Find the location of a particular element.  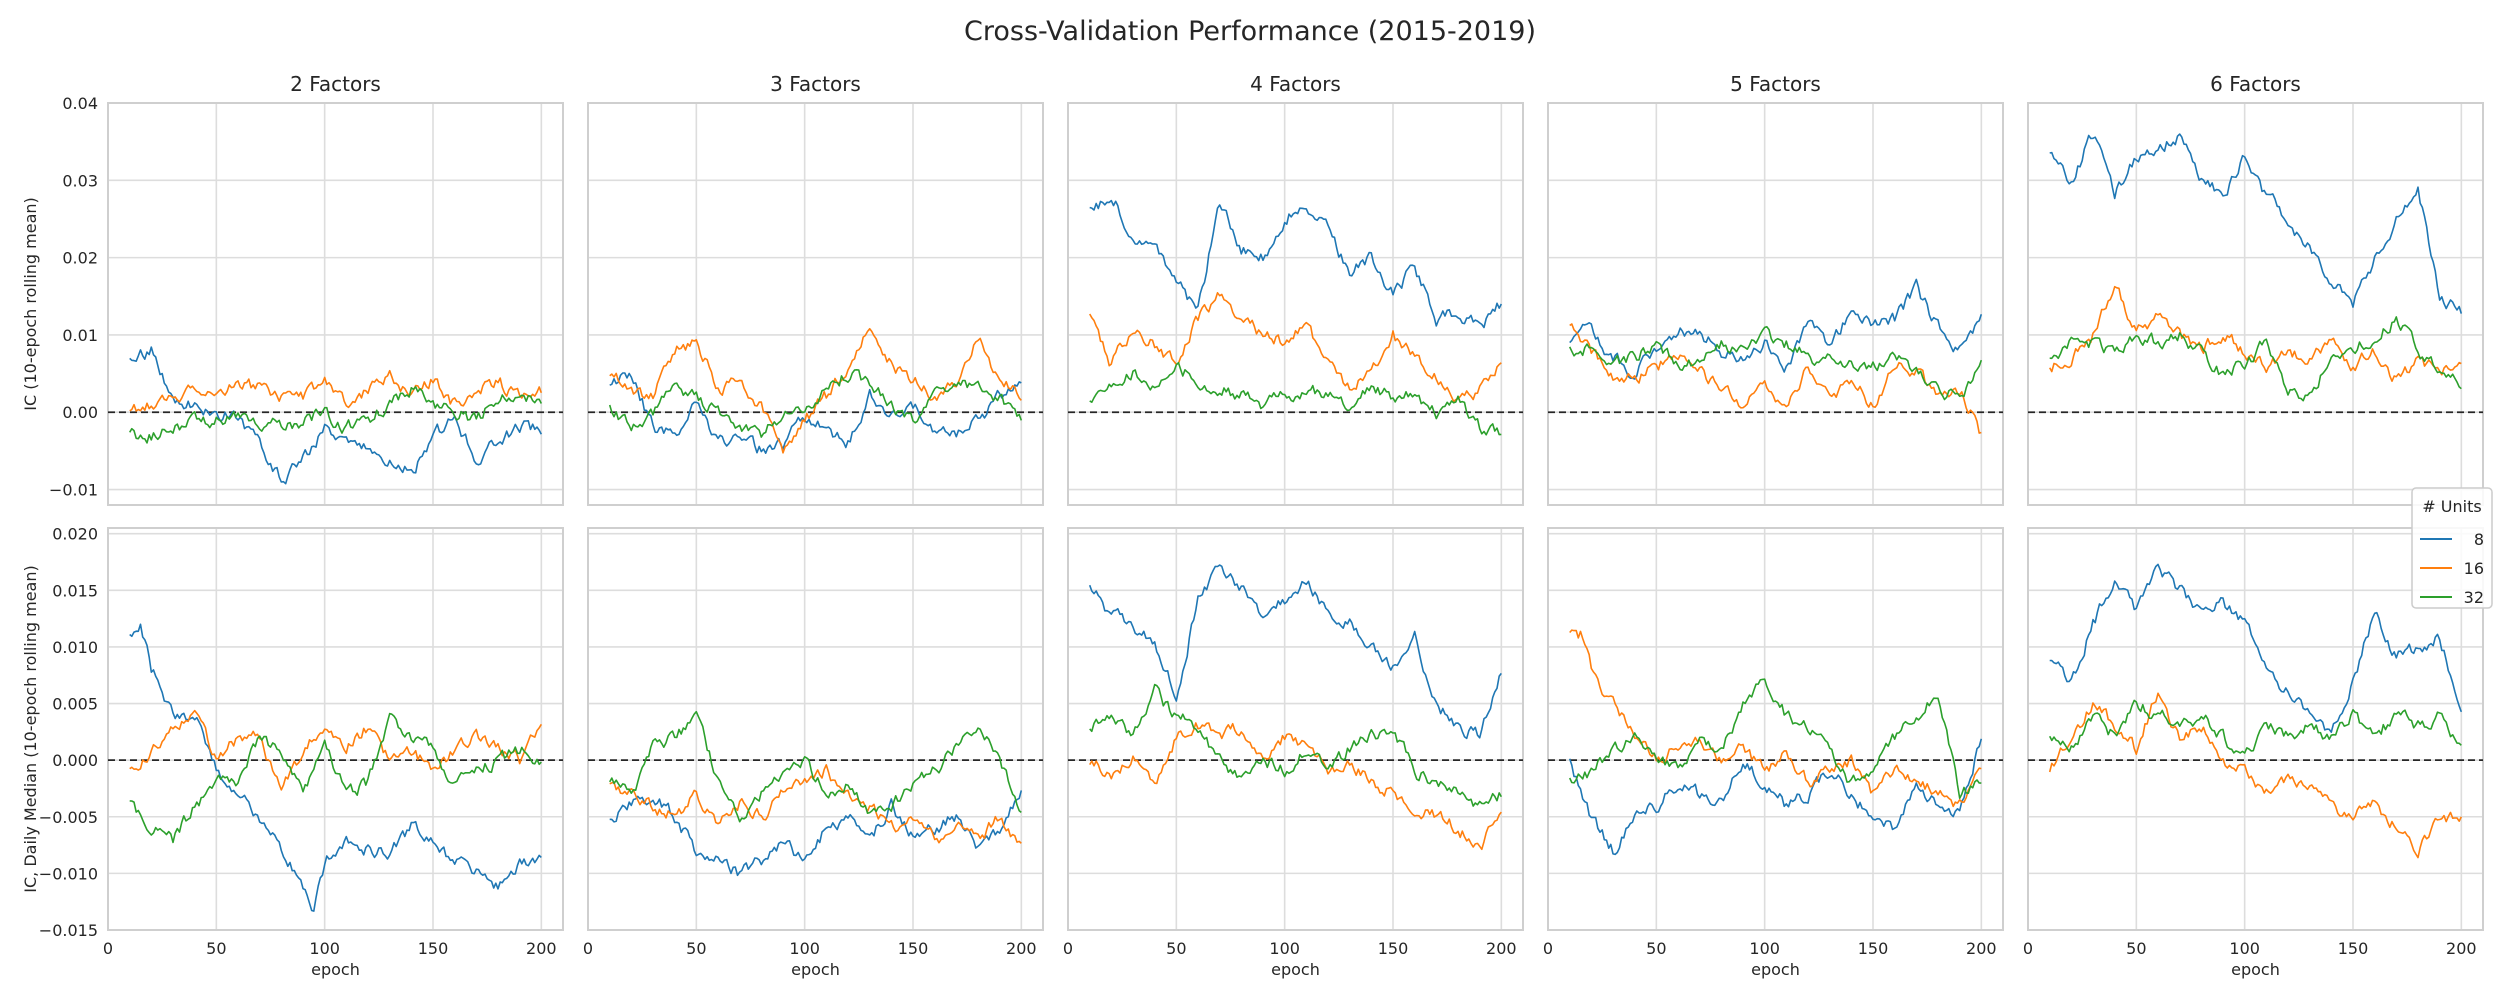

legend-box is located at coordinates (2452, 548).